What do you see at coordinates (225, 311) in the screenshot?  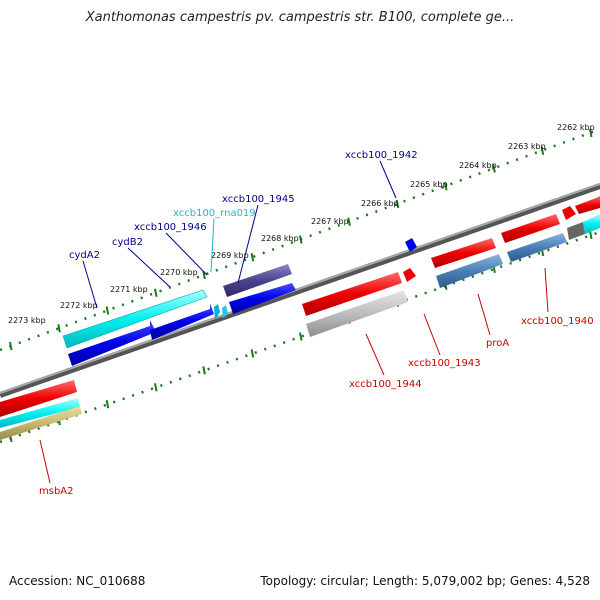 I see `gene-rna019b-feature` at bounding box center [225, 311].